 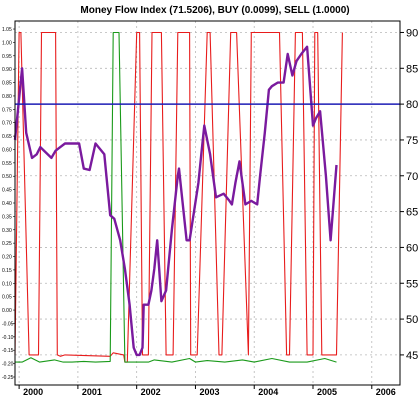 What do you see at coordinates (412, 33) in the screenshot?
I see `y-right-tick-label: 90` at bounding box center [412, 33].